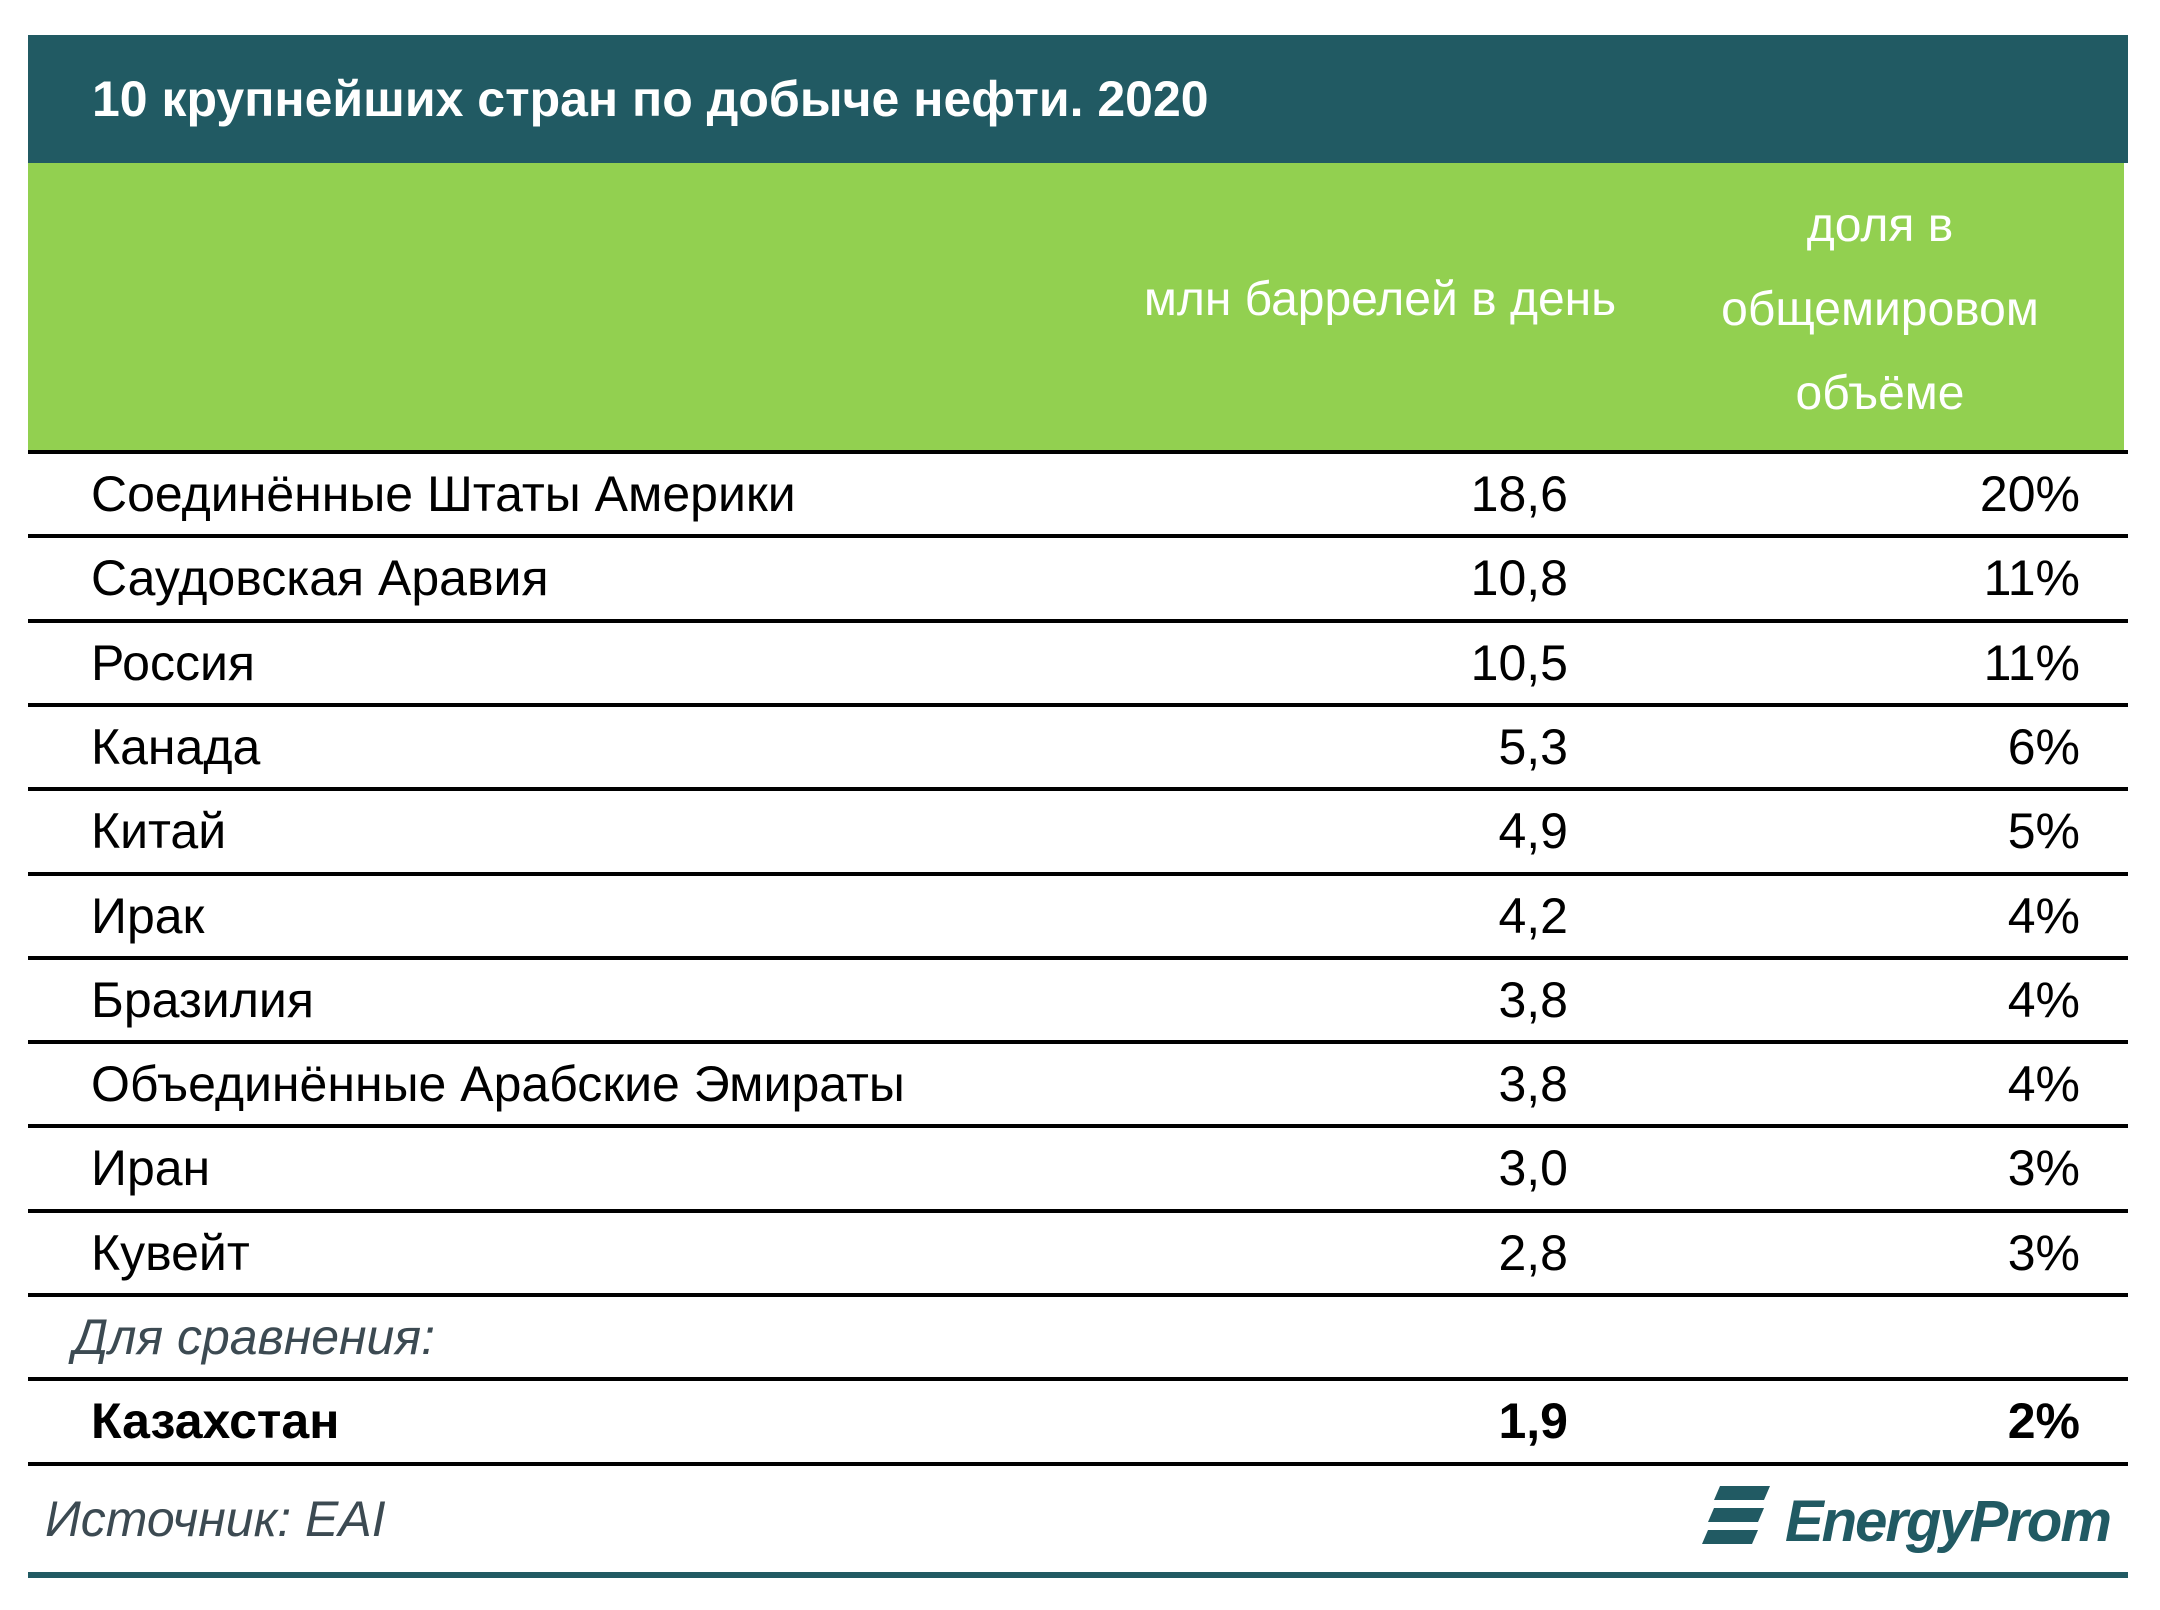  I want to click on comparison-label-row: Для сравнения:, so click(1078, 1335).